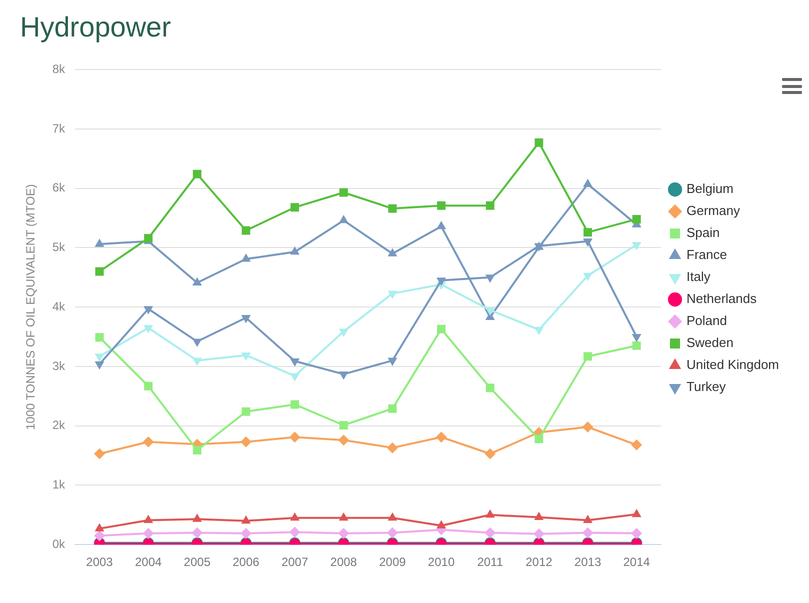 This screenshot has width=809, height=603. Describe the element at coordinates (31, 307) in the screenshot. I see `y-axis-title: 1000 TONNES OF OIL EQUIVALENT (MTOE)` at that location.